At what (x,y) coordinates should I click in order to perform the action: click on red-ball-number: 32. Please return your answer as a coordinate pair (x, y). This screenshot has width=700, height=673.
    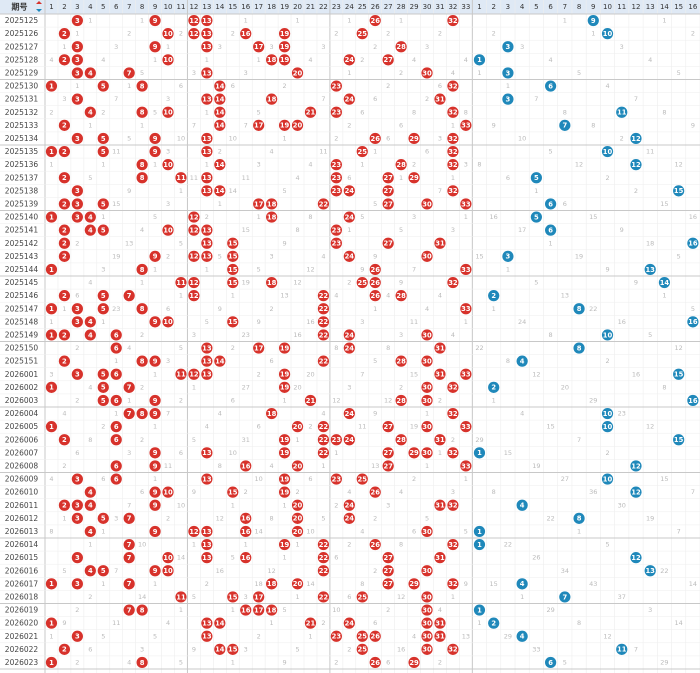
    Looking at the image, I should click on (453, 165).